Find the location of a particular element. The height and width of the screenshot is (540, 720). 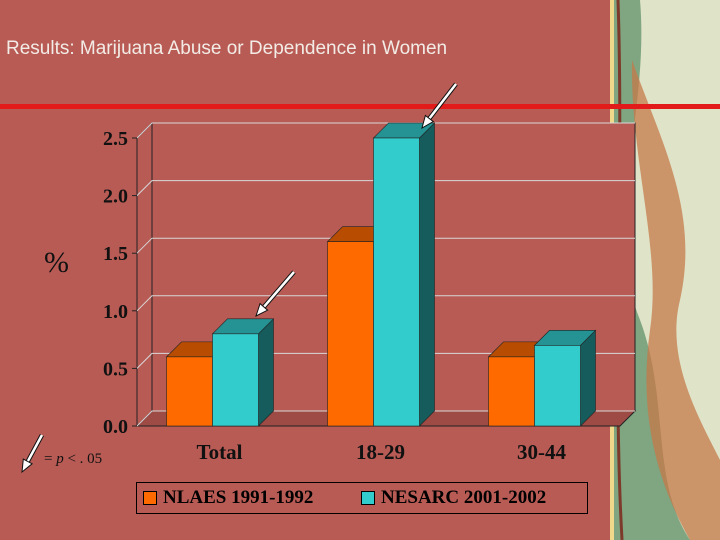

y-tick-label: 2.0 is located at coordinates (115, 197).